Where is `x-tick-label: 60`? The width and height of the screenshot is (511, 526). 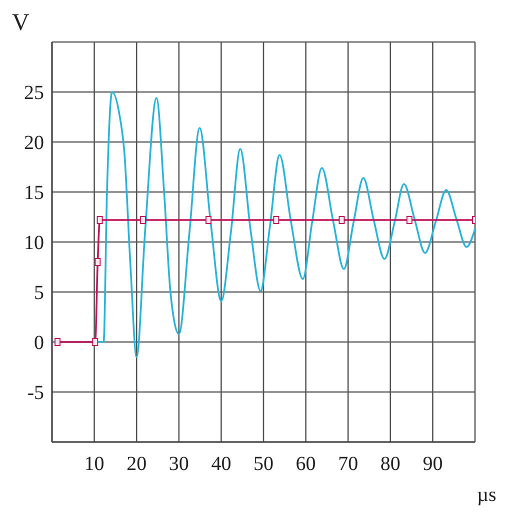 x-tick-label: 60 is located at coordinates (306, 464).